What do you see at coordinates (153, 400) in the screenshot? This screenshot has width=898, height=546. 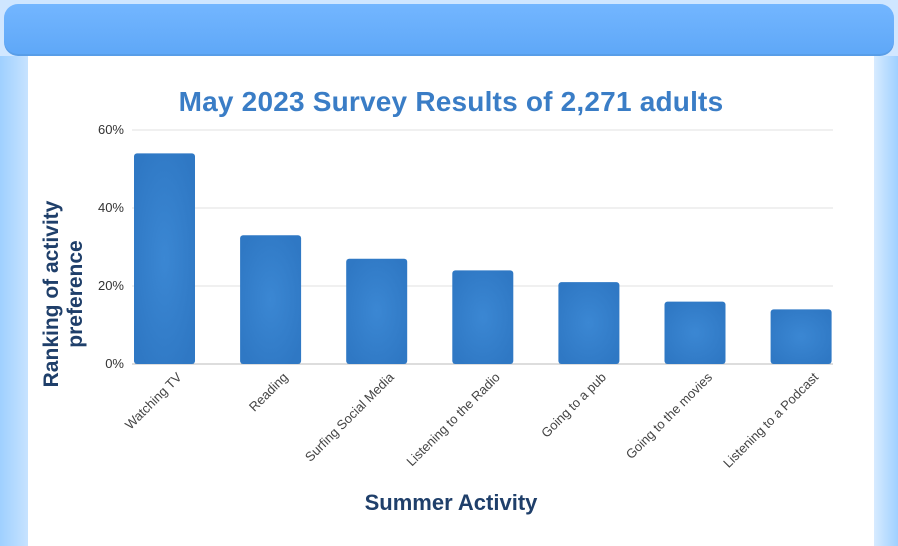 I see `x-tick-label: Watching TV` at bounding box center [153, 400].